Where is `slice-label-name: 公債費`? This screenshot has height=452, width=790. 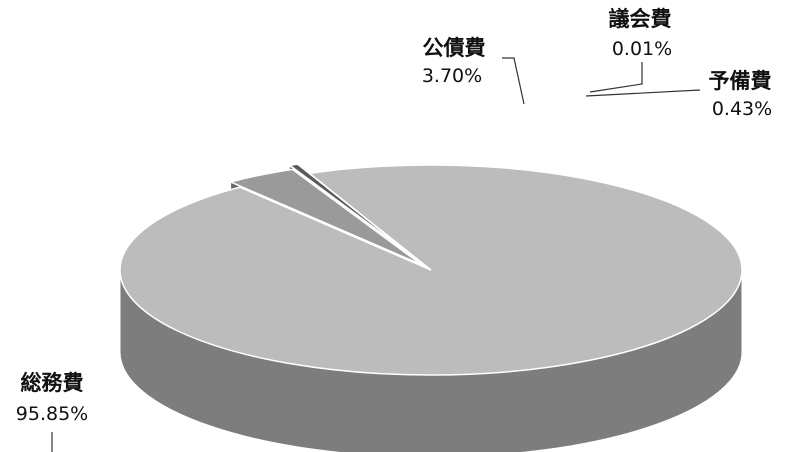
slice-label-name: 公債費 is located at coordinates (454, 48).